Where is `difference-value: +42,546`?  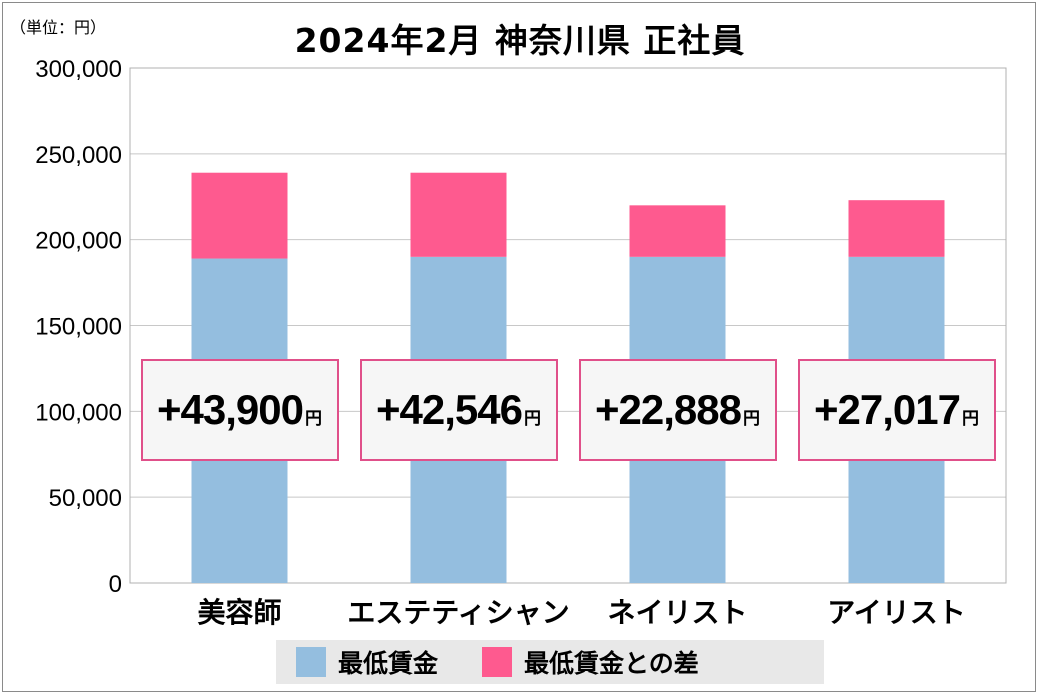 difference-value: +42,546 is located at coordinates (449, 409).